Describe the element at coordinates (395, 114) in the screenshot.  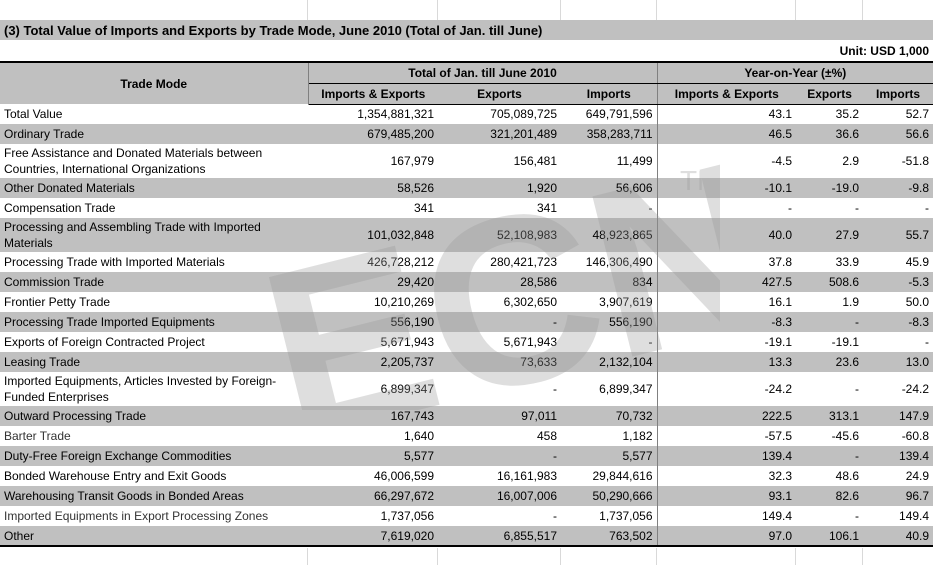
I see `value-cell: 1,354,881,321` at that location.